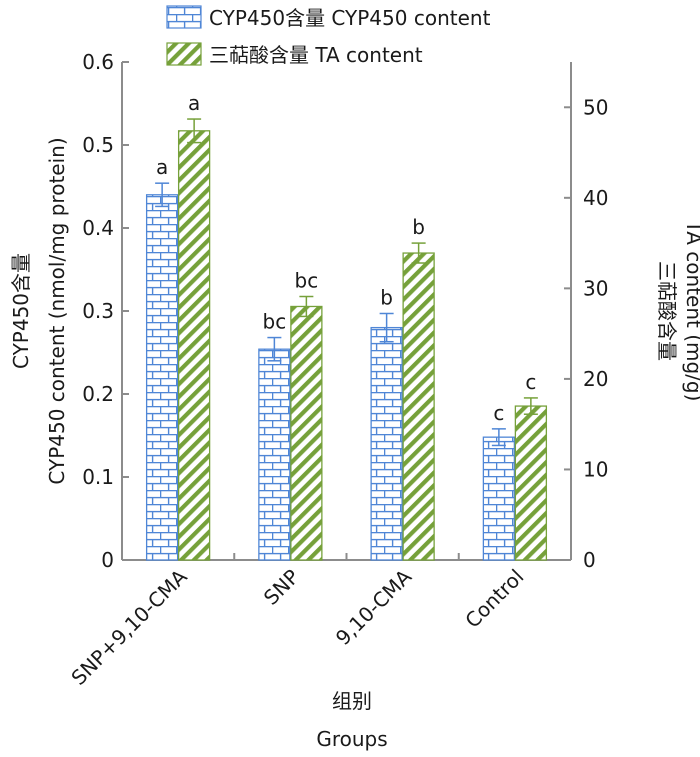  I want to click on bar-group-ta: a, so click(194, 326).